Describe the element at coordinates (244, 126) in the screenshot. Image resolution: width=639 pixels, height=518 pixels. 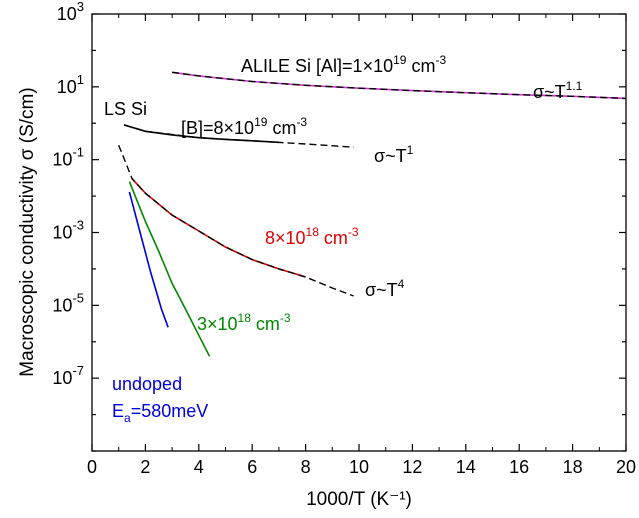
I see `annotation-boron: [B]=8×1019 cm-3` at that location.